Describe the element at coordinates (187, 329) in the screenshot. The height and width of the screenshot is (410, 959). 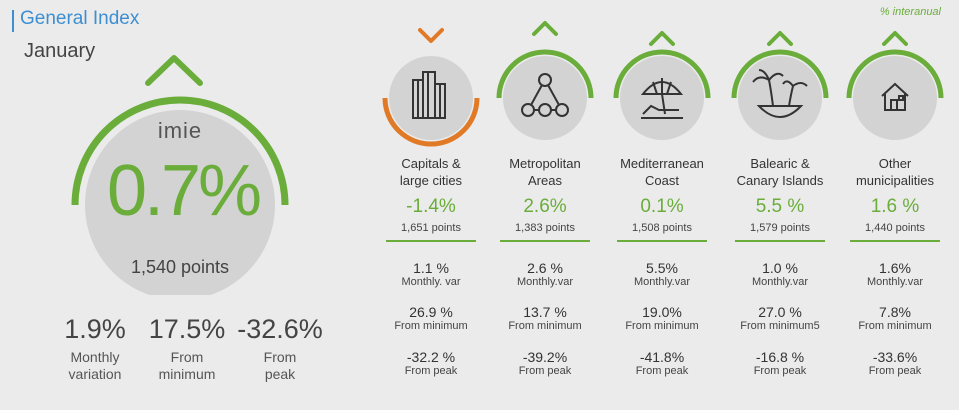
I see `main-stat-value: 17.5%` at that location.